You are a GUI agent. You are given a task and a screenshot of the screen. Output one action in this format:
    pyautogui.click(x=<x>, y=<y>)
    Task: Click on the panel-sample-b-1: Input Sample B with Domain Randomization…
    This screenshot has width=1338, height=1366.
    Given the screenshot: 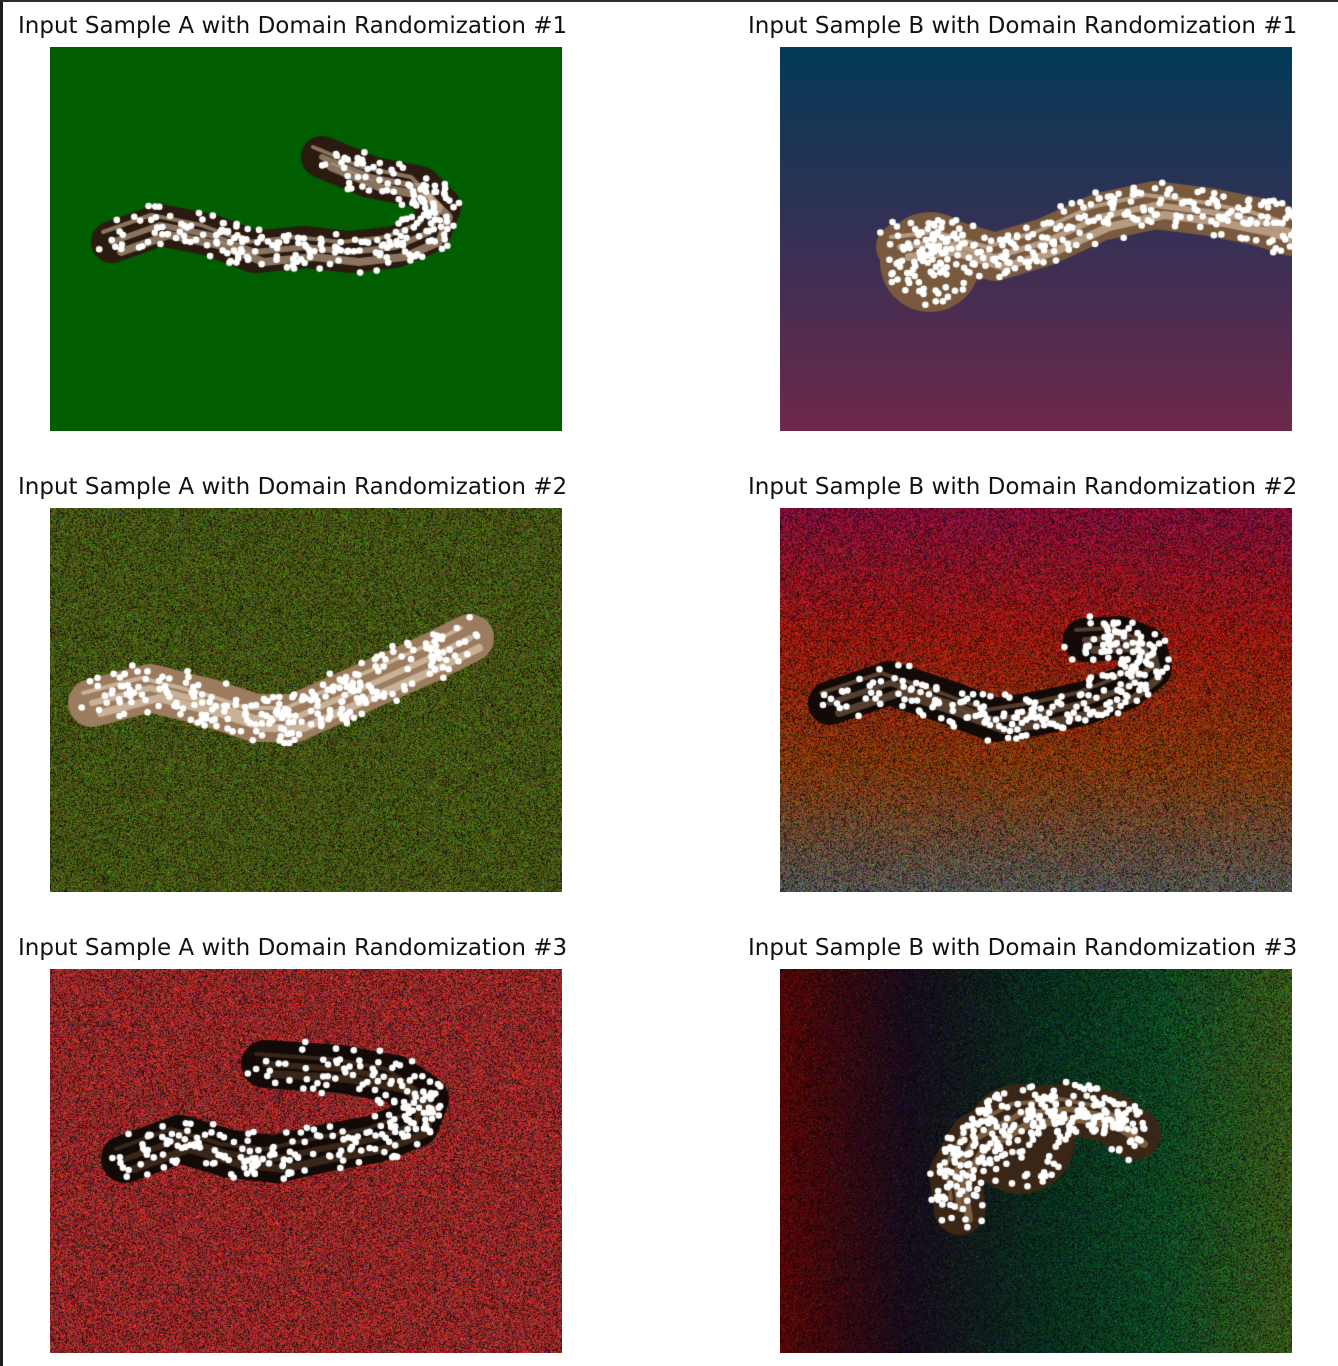 What is the action you would take?
    pyautogui.click(x=1059, y=222)
    